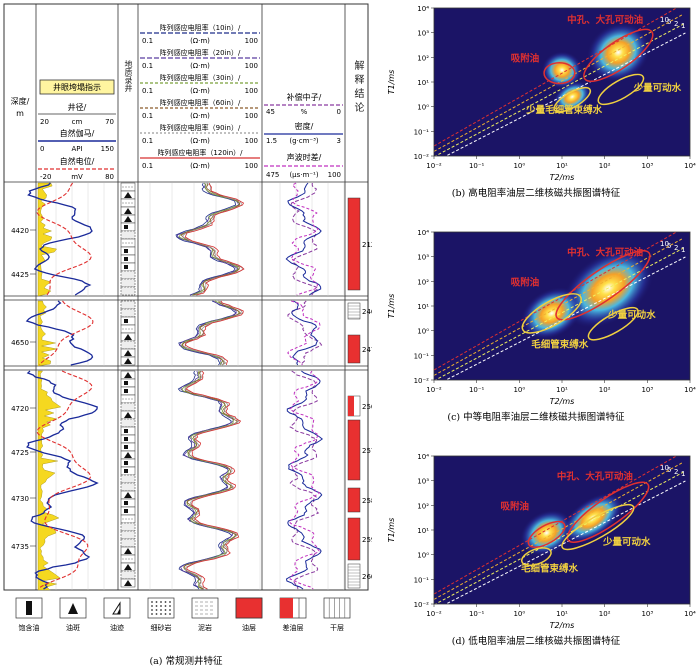 The width and height of the screenshot is (700, 670). What do you see at coordinates (200, 41) in the screenshot?
I see `resistivity-unit-0: (Ω·m)` at bounding box center [200, 41].